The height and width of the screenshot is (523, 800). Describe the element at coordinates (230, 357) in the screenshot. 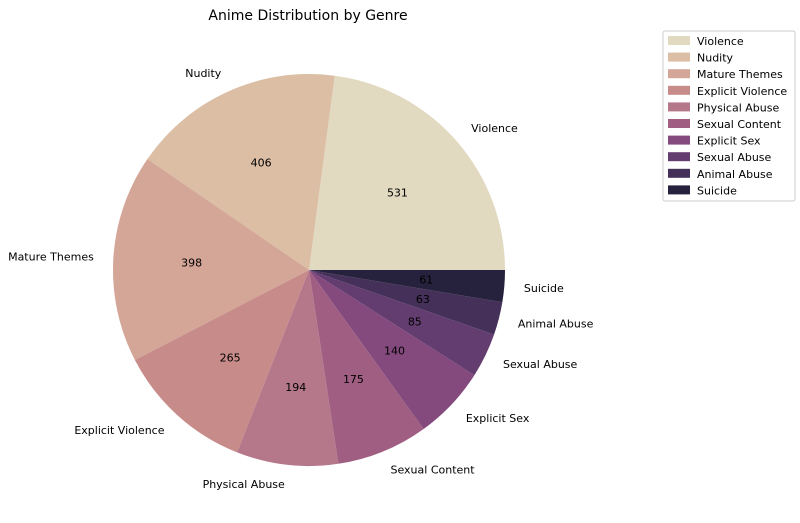

I see `value-label-explicit-violence: 265` at that location.